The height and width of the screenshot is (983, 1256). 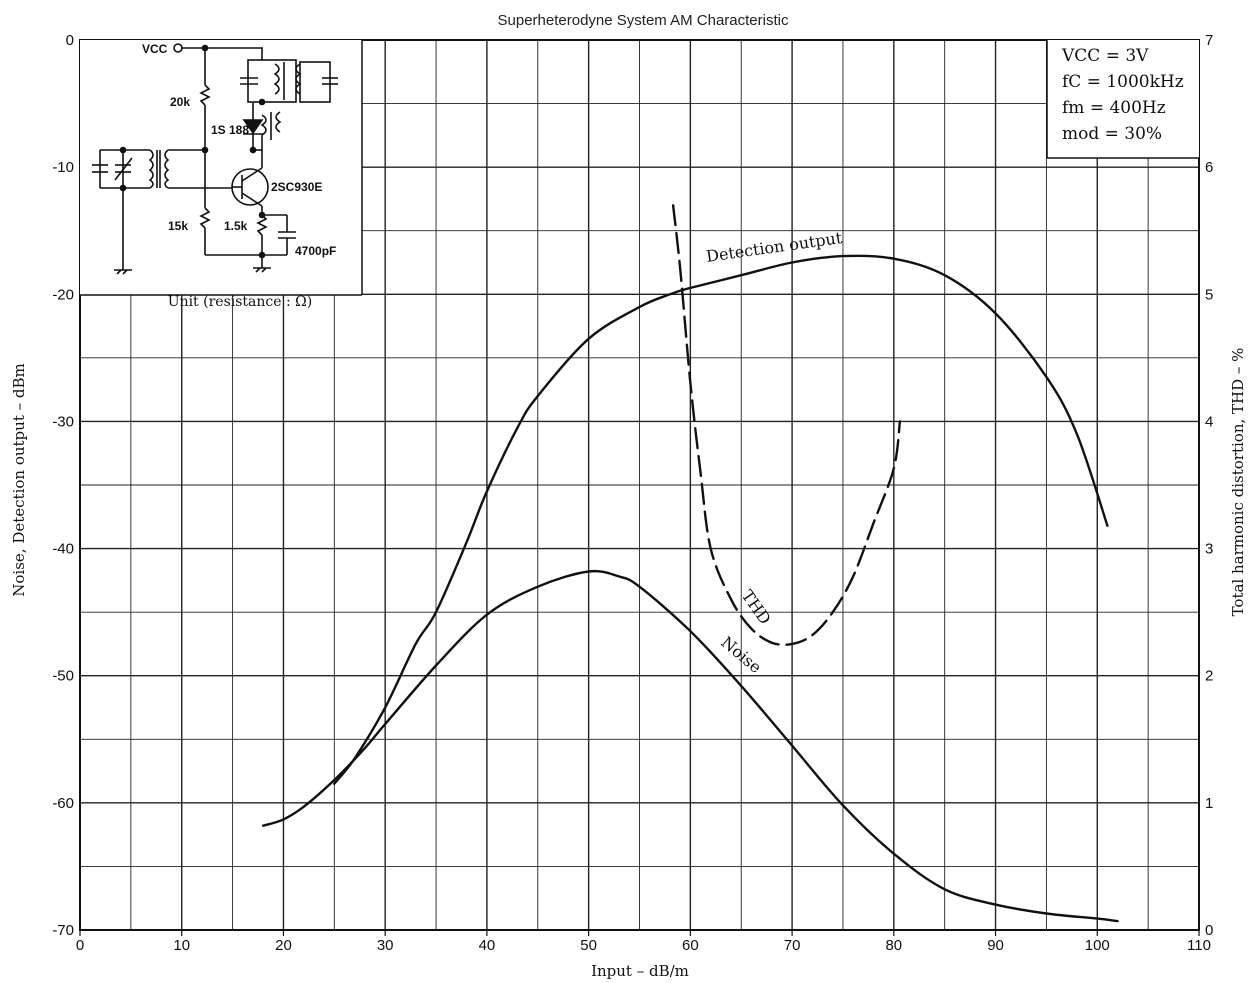 I want to click on y-left-tick-label: -70, so click(x=63, y=930).